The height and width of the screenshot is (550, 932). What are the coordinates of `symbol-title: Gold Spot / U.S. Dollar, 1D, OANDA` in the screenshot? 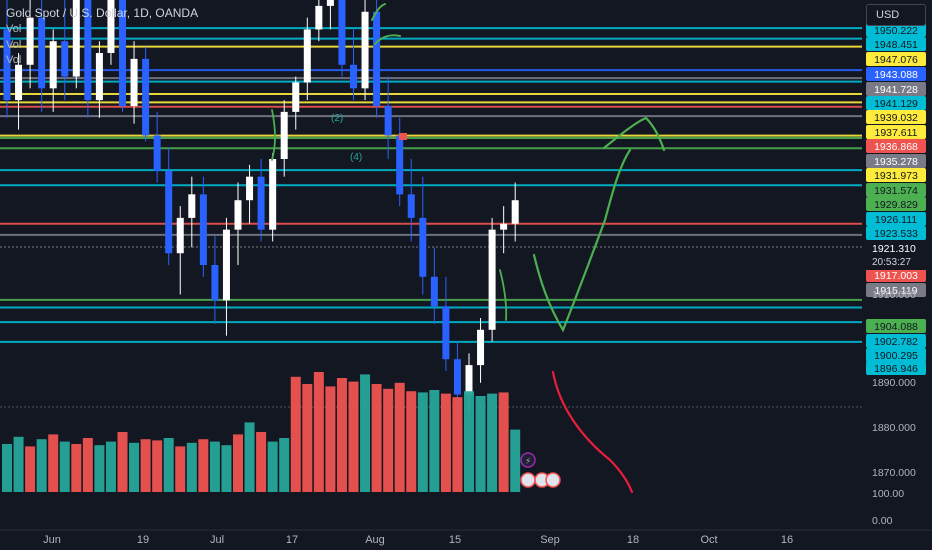 It's located at (102, 13).